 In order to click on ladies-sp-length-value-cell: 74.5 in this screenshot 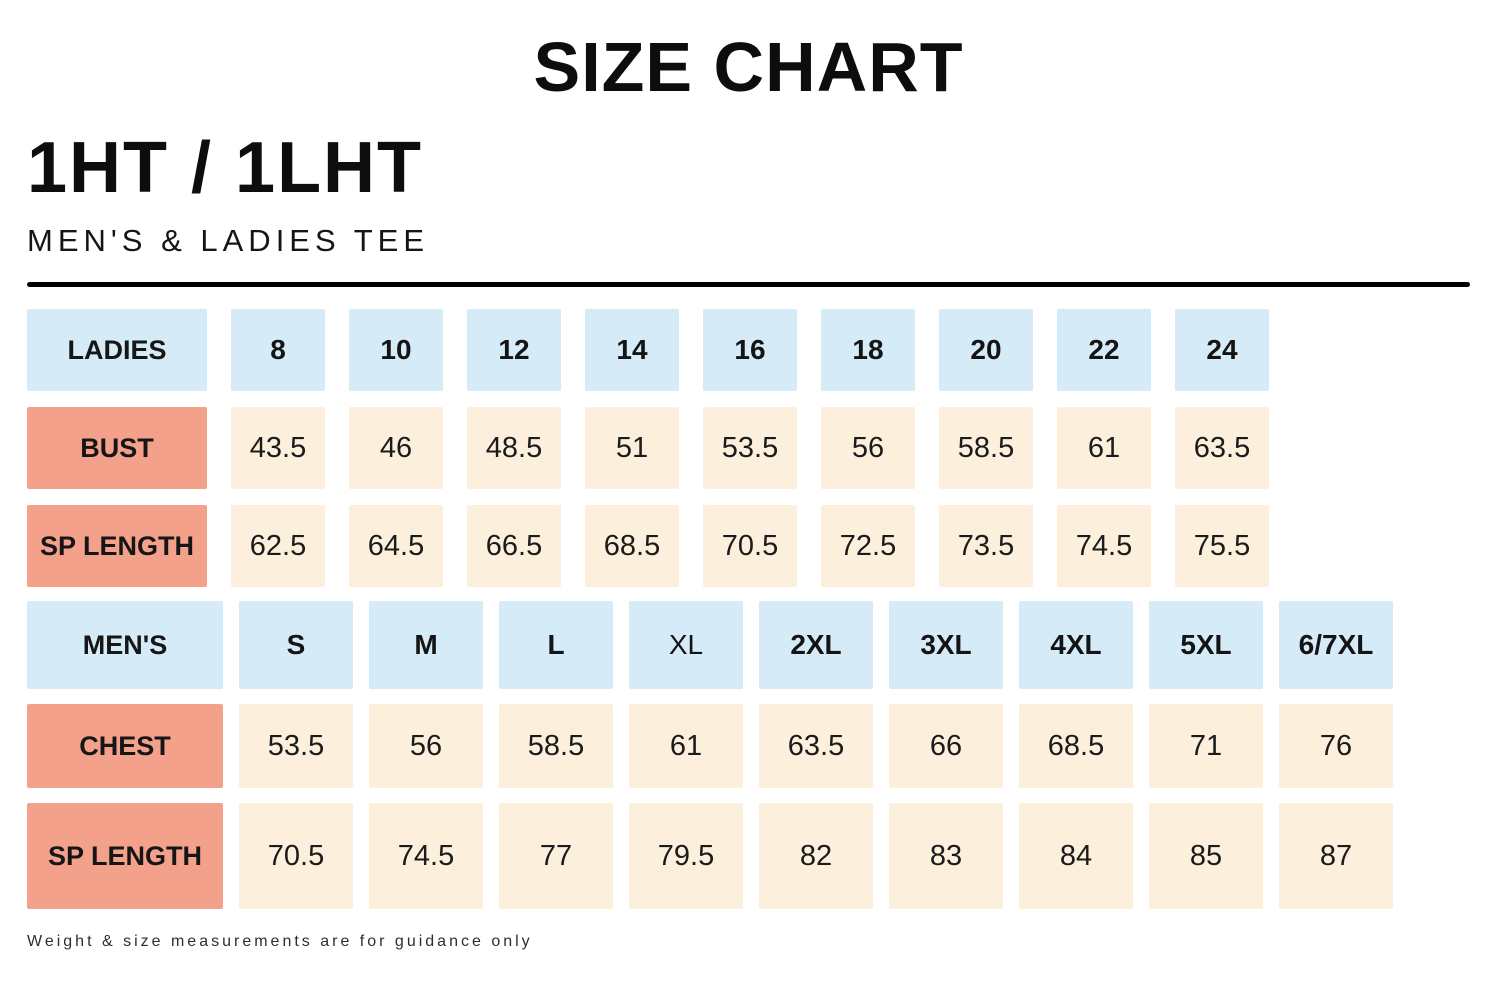, I will do `click(1104, 546)`.